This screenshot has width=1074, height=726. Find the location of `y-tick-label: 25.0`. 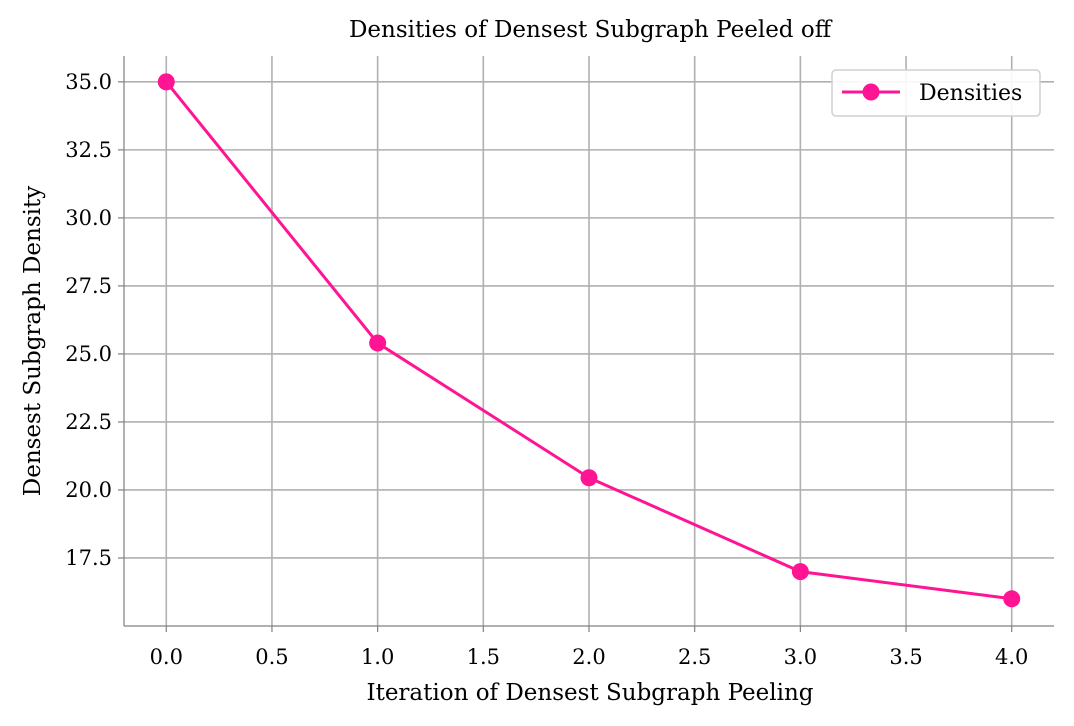

y-tick-label: 25.0 is located at coordinates (88, 354).